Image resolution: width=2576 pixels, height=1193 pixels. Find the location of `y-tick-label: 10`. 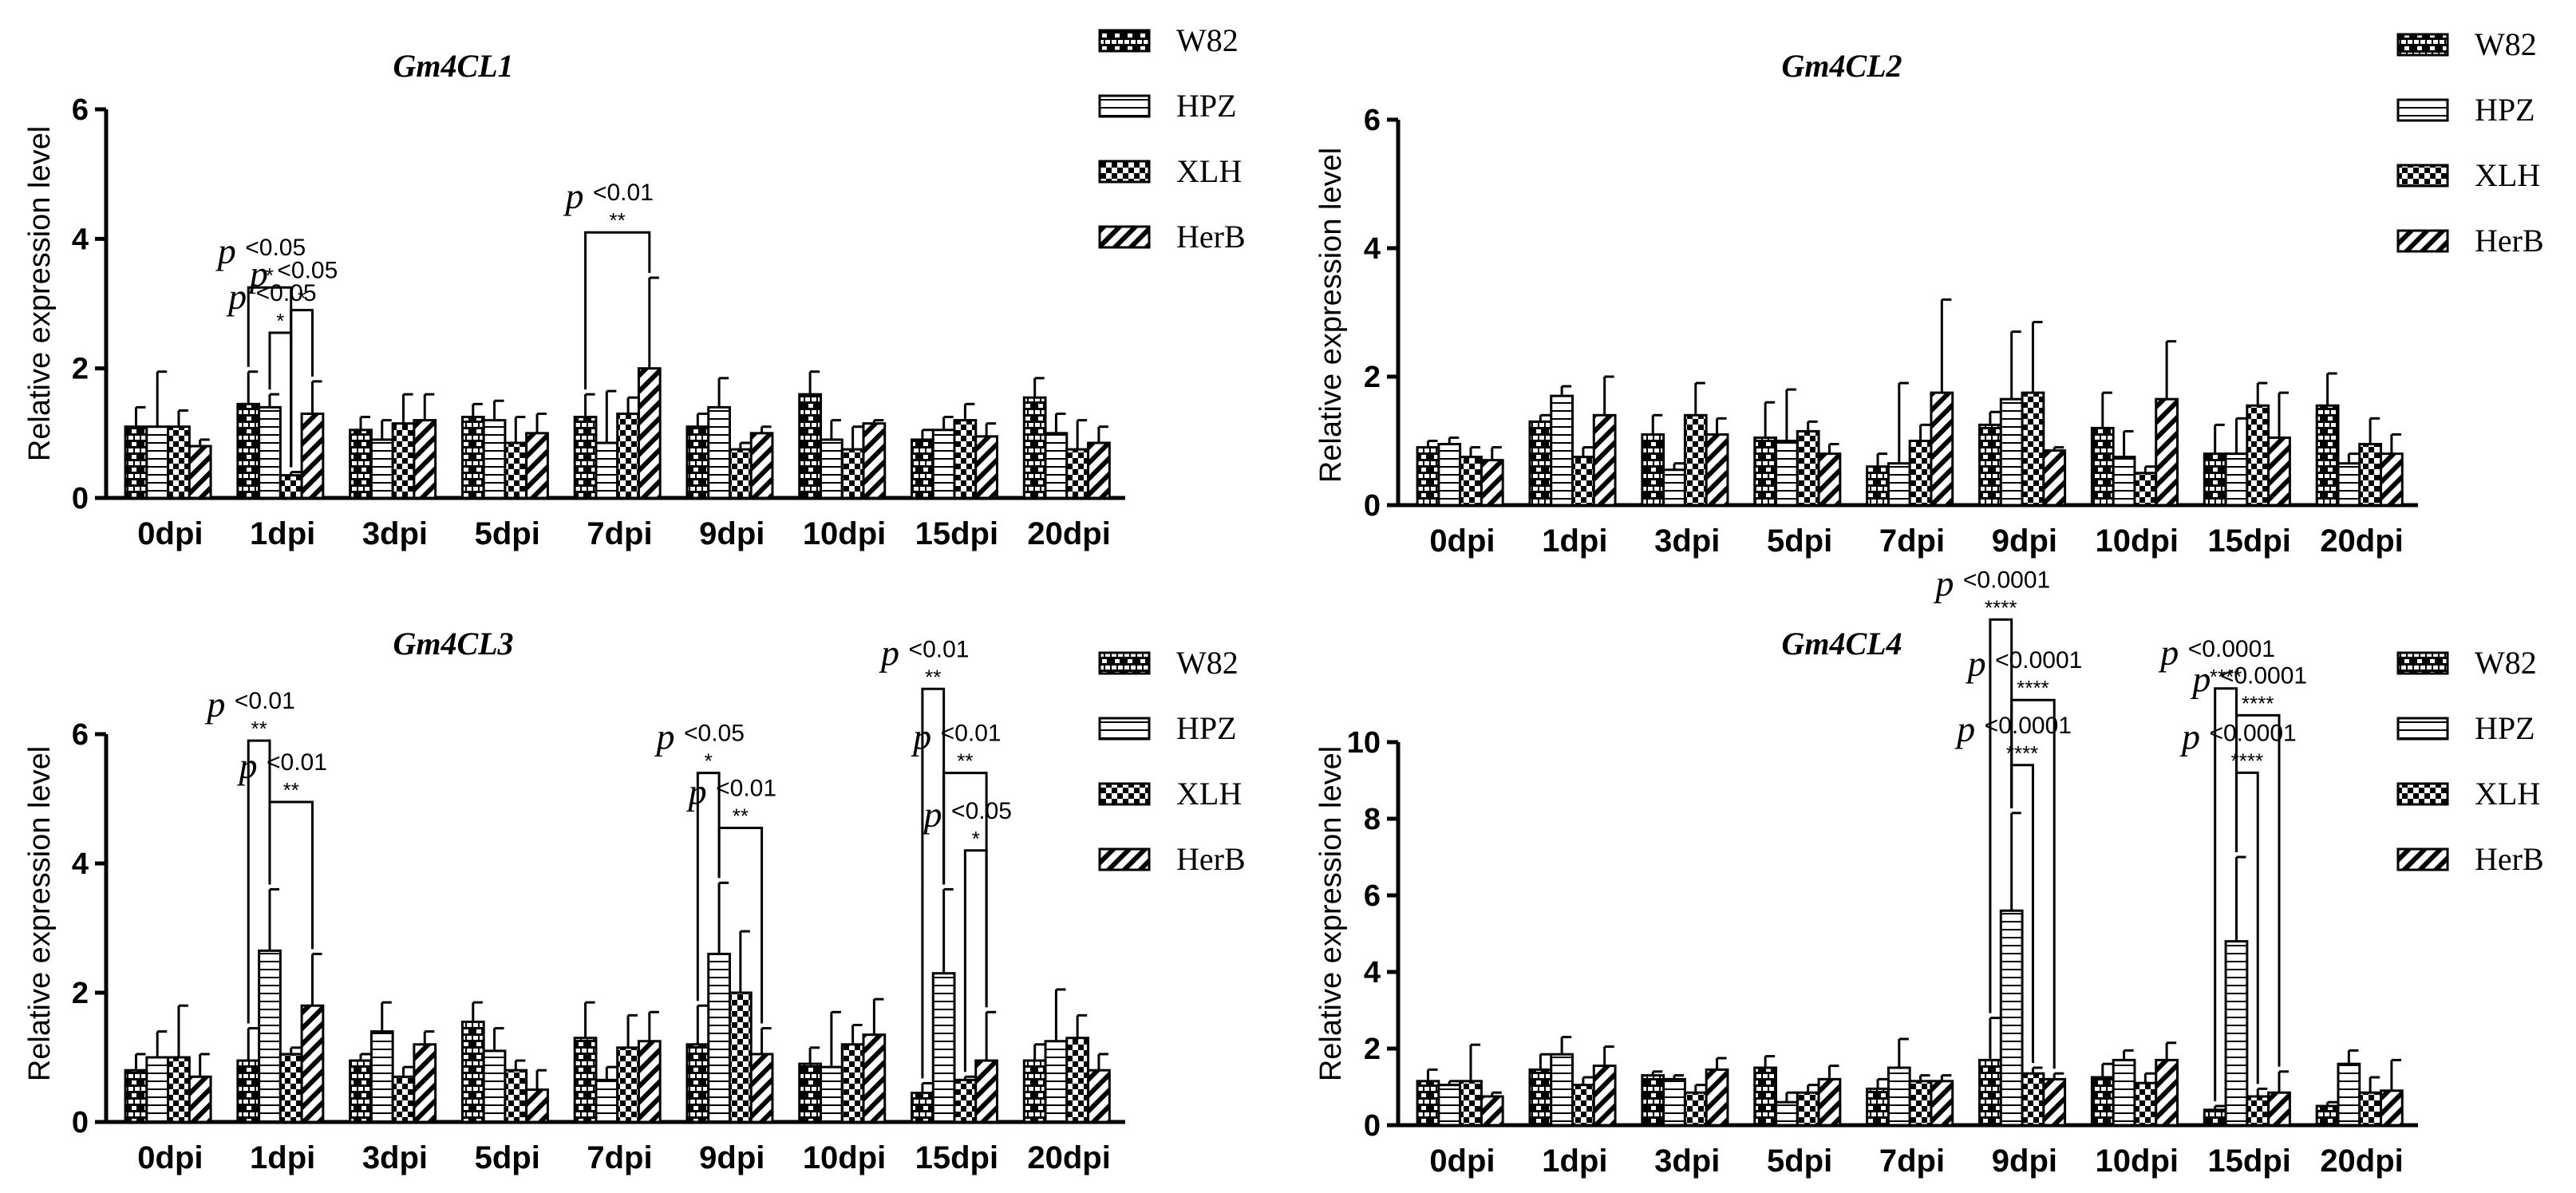

y-tick-label: 10 is located at coordinates (1364, 743).